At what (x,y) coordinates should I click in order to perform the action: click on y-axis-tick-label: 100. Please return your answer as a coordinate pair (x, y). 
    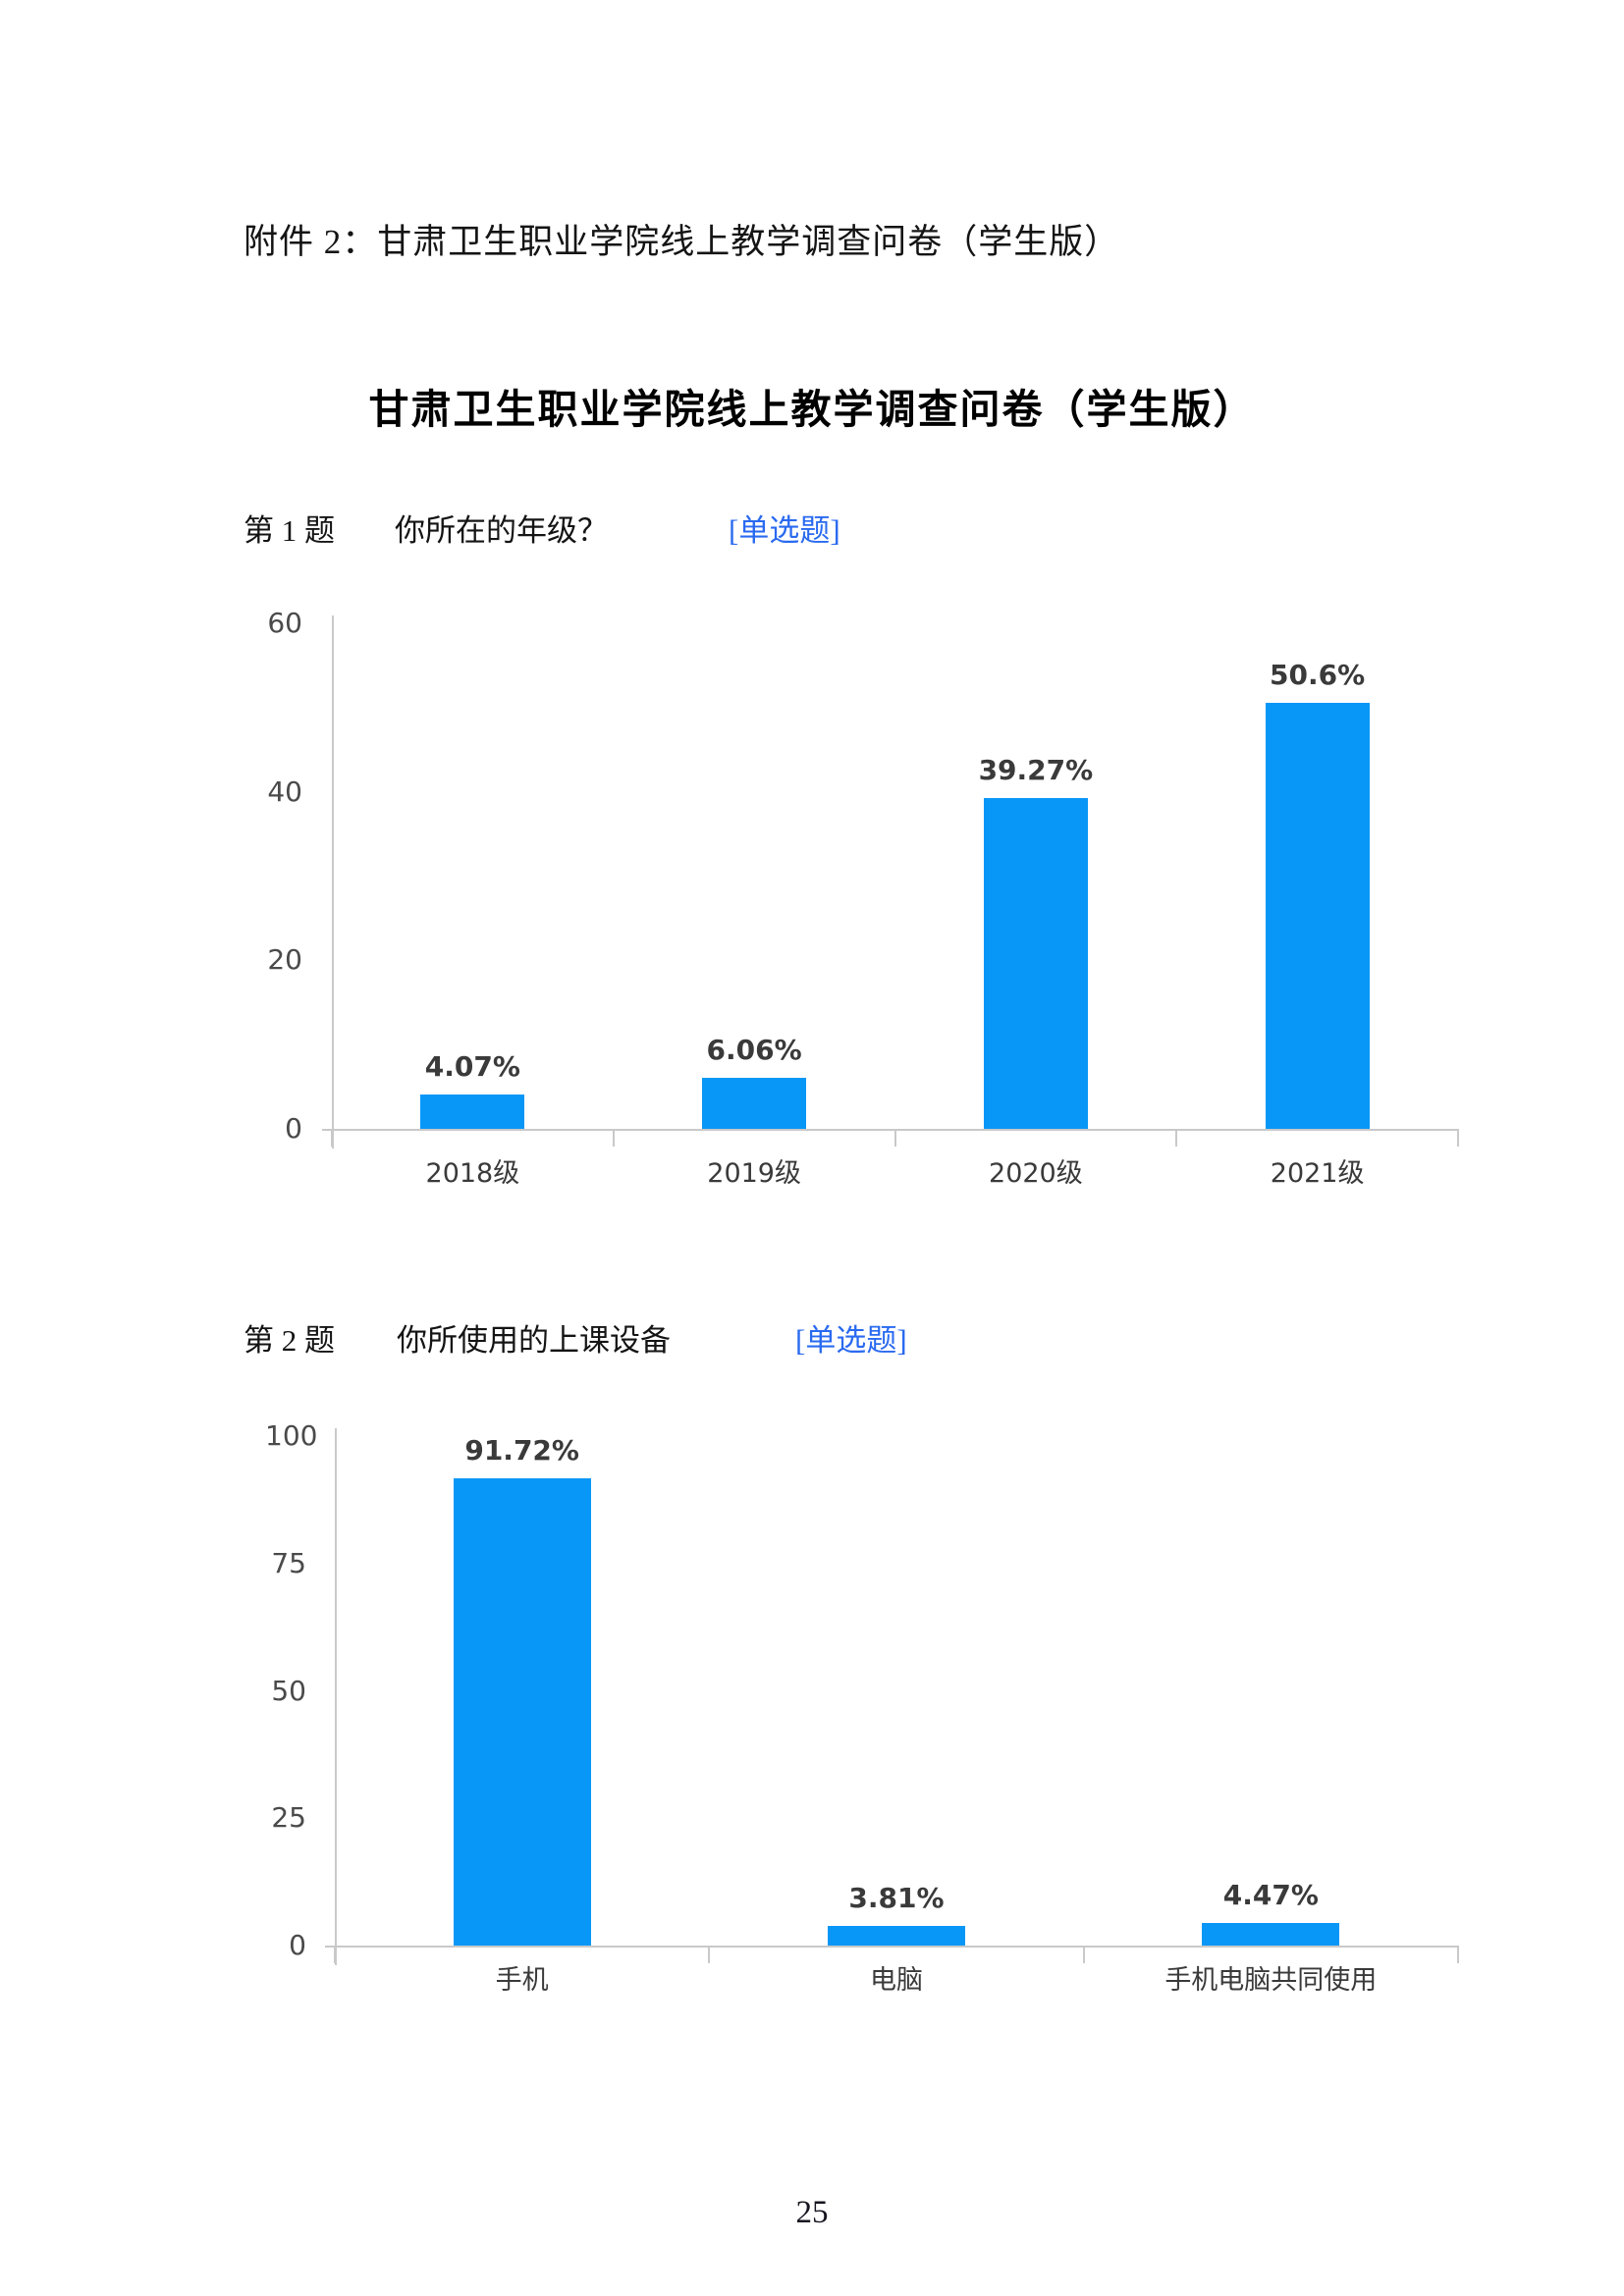
    Looking at the image, I should click on (291, 1435).